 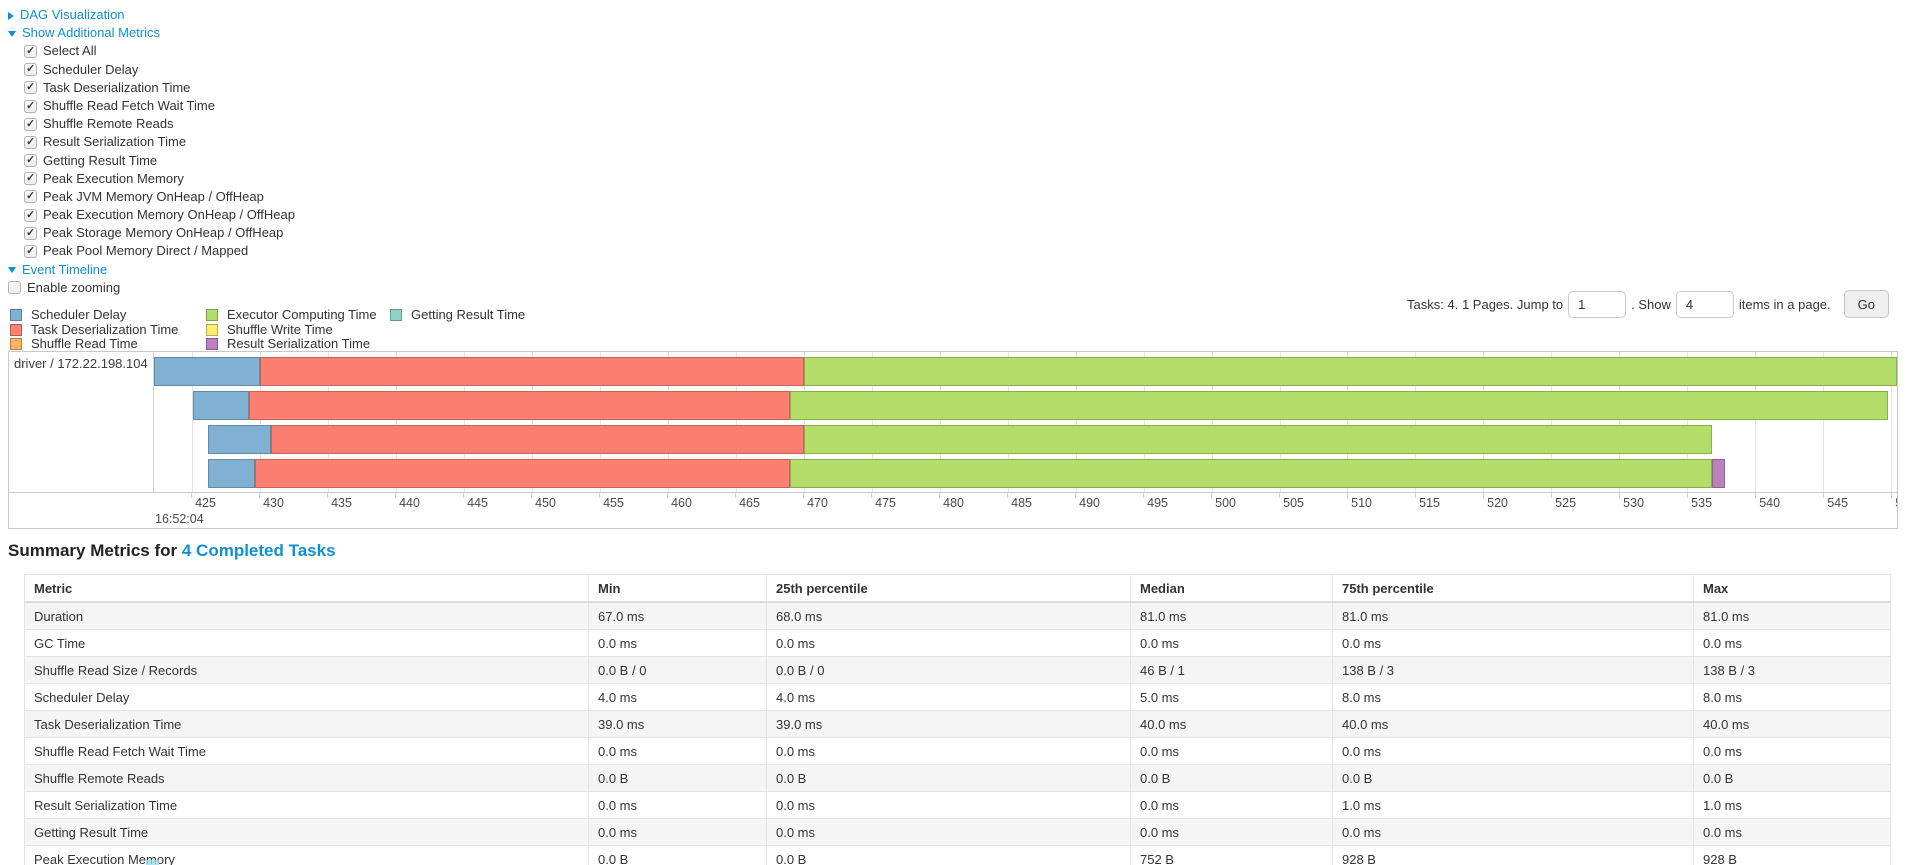 I want to click on metric-checkbox-row: Peak Execution Memory OnHeap / OffHeap, so click(x=151, y=215).